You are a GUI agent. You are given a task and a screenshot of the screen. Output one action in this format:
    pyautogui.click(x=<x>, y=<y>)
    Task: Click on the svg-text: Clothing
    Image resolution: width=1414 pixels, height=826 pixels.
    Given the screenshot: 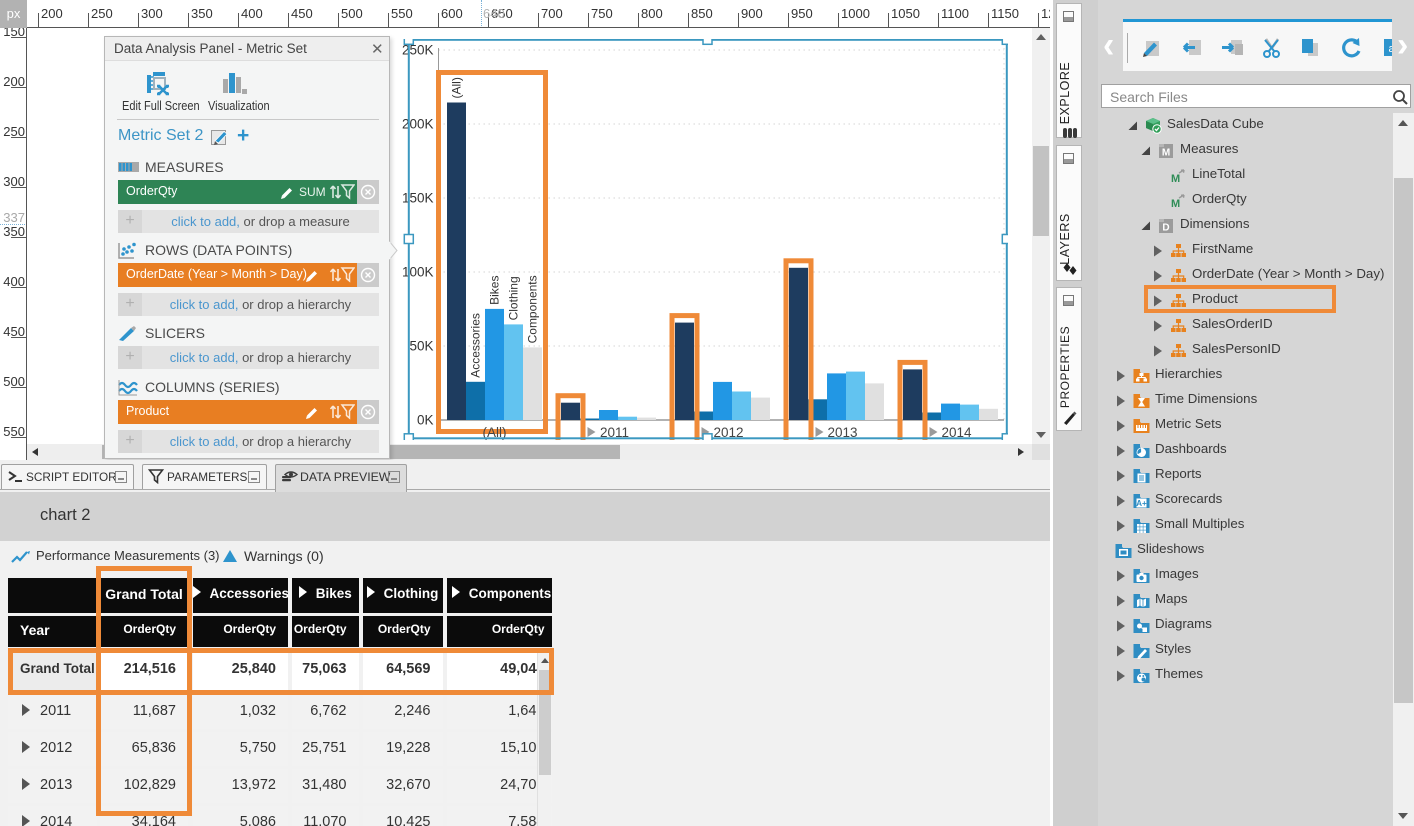 What is the action you would take?
    pyautogui.click(x=514, y=298)
    